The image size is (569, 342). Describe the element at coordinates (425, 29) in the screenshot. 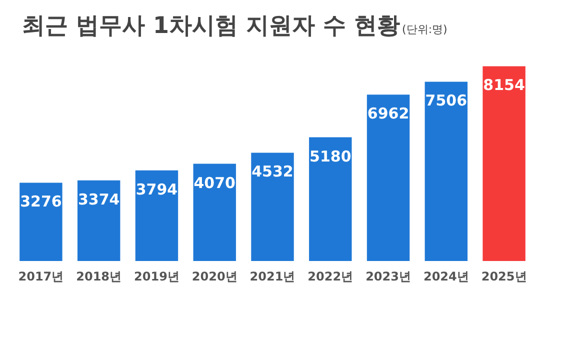

I see `chart-subtitle: (단위:명)` at that location.